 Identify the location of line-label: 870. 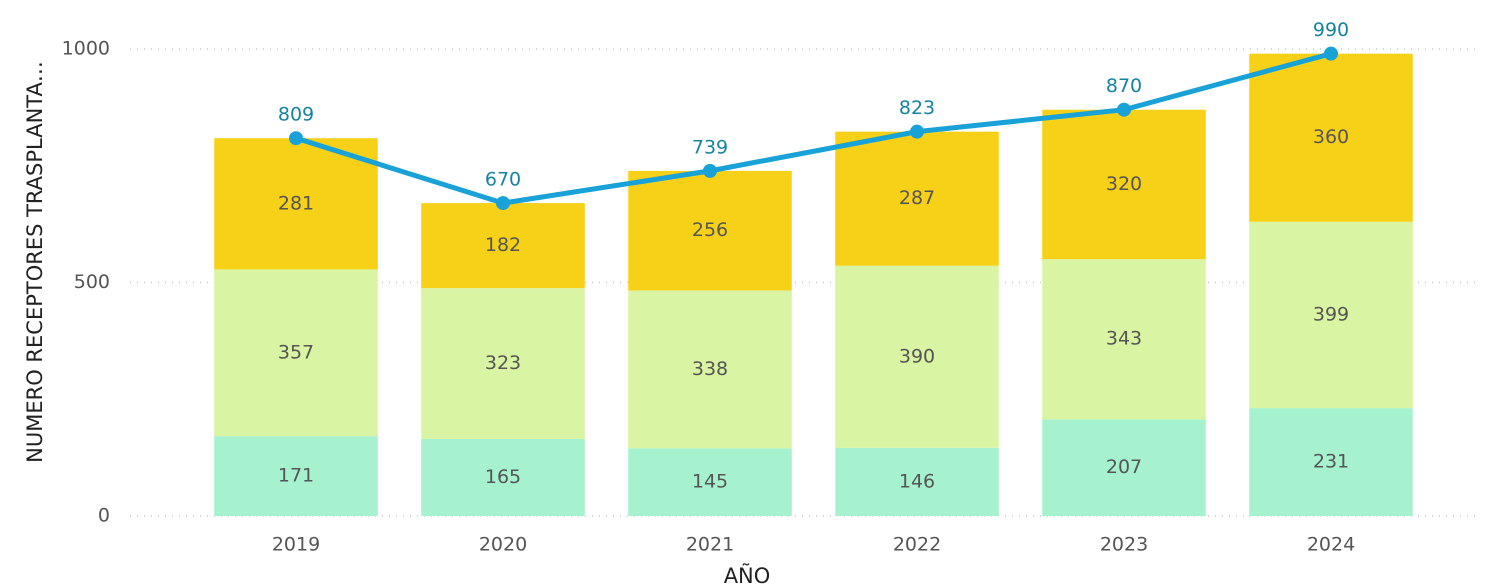
(1124, 86).